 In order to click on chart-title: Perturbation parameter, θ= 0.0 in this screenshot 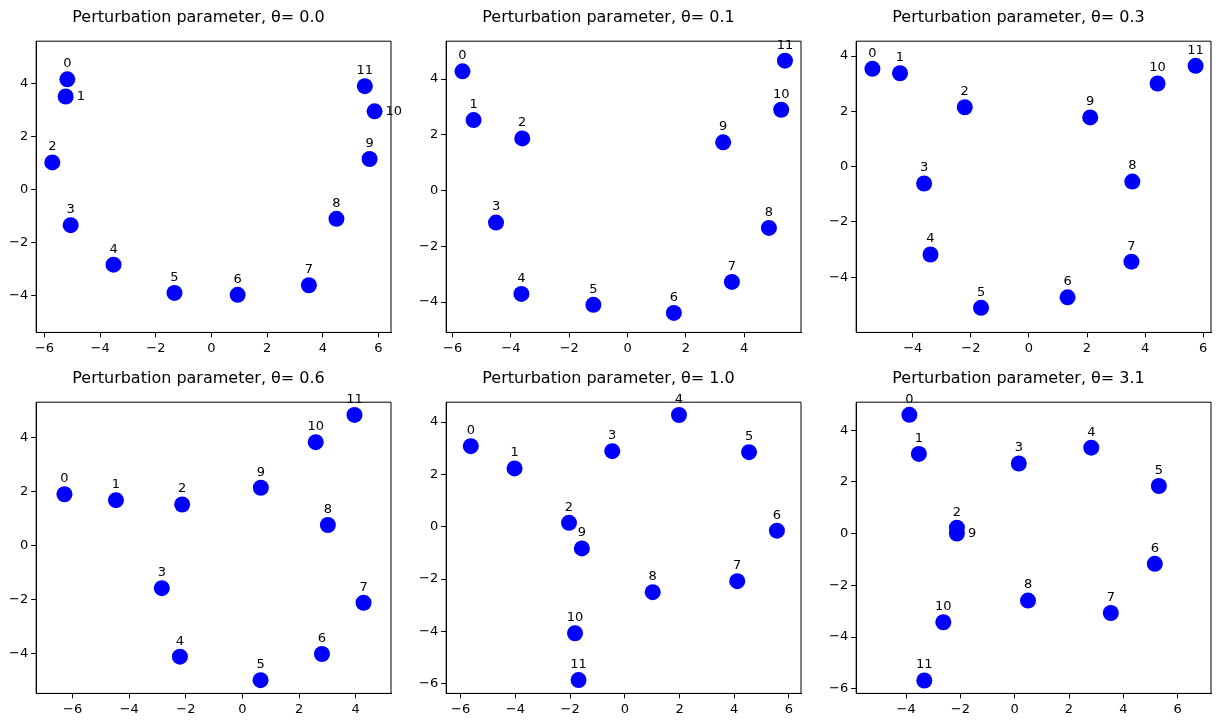, I will do `click(198, 16)`.